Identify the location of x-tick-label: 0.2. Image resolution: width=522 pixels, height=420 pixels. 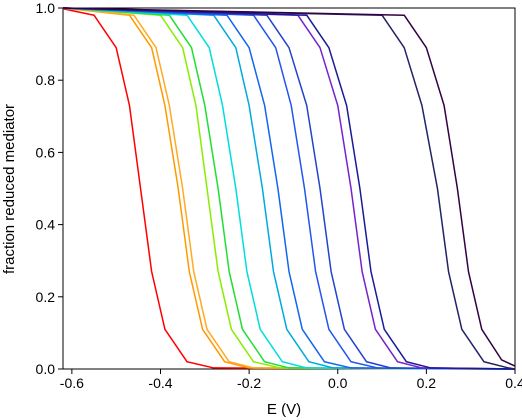
(427, 383).